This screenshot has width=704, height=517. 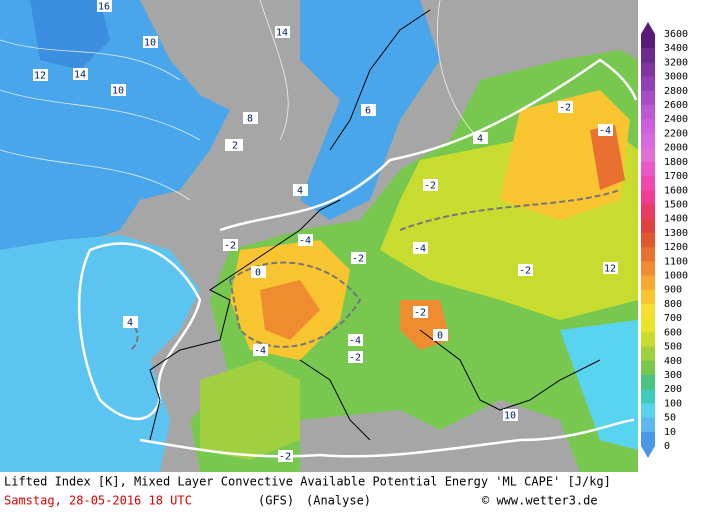 I want to click on colorbar-label: 2200, so click(x=676, y=133).